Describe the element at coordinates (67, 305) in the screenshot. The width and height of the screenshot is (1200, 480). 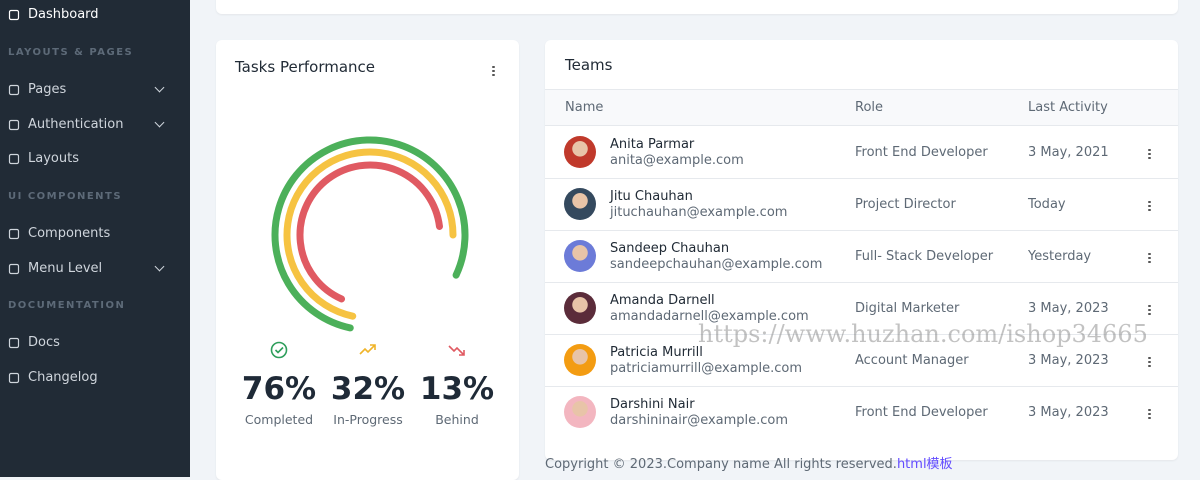
I see `section-heading: DOCUMENTATION` at that location.